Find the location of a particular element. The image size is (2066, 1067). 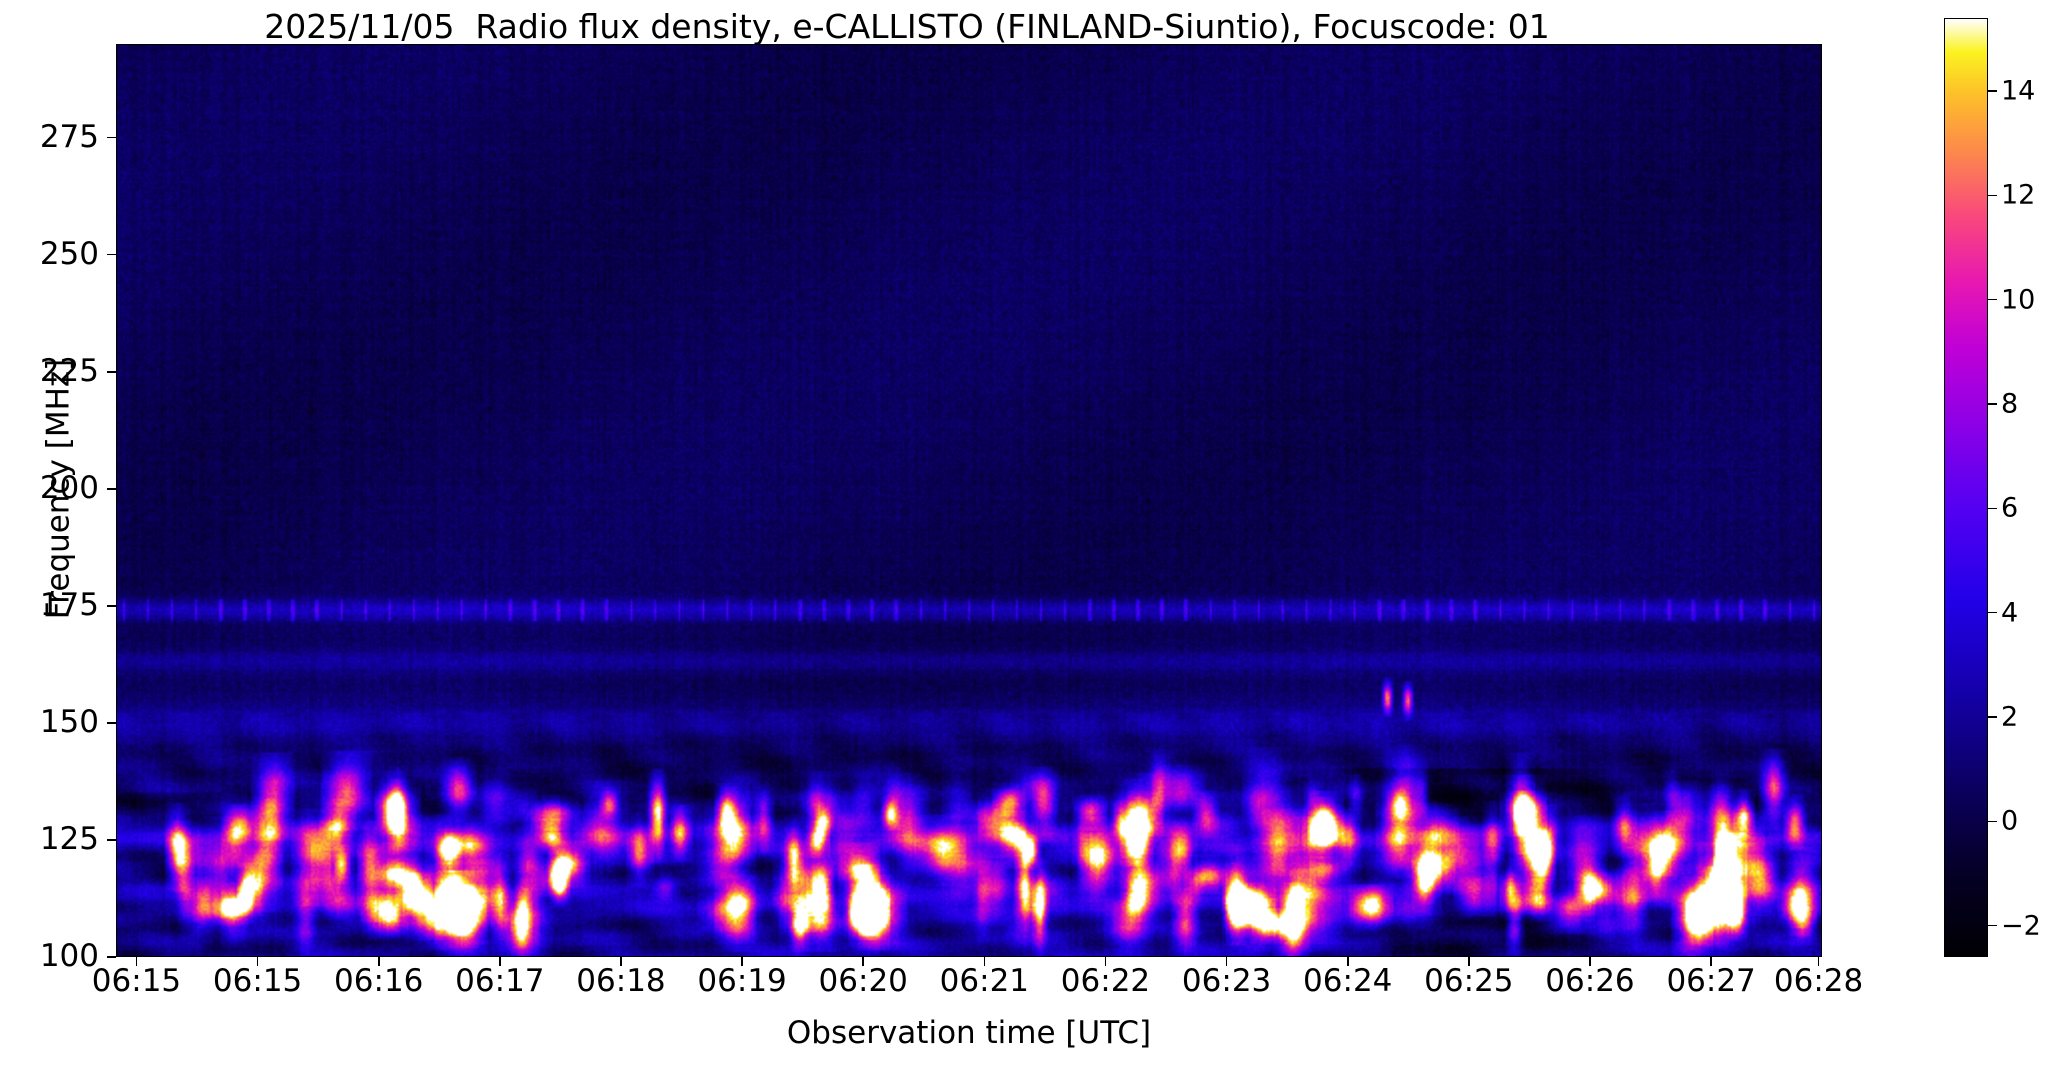

x-tick-label: 06:16 is located at coordinates (379, 981).